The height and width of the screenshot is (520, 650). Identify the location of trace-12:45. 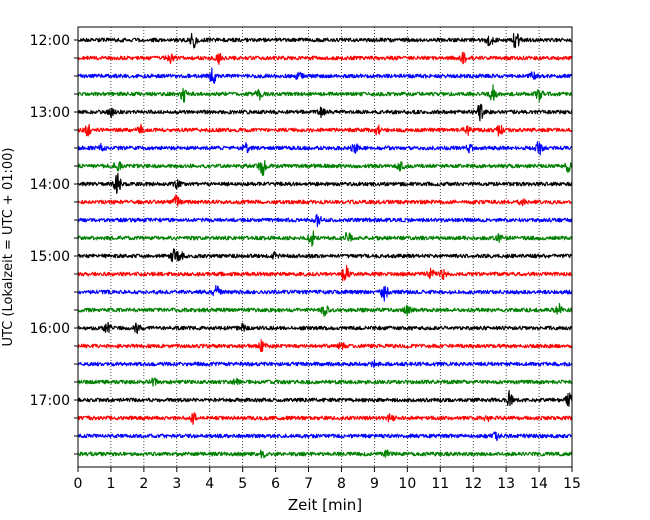
(325, 93).